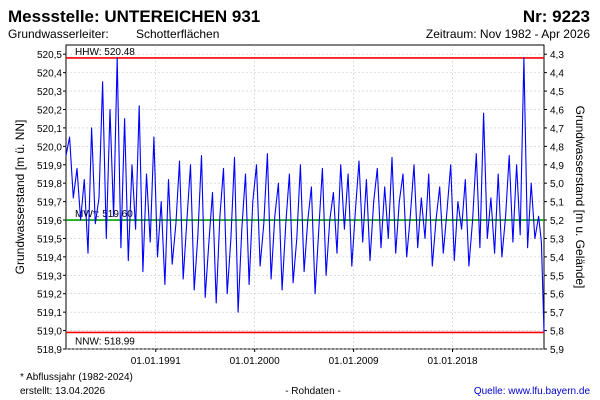 This screenshot has width=600, height=400. What do you see at coordinates (49, 221) in the screenshot?
I see `y-tick-label: 519,6` at bounding box center [49, 221].